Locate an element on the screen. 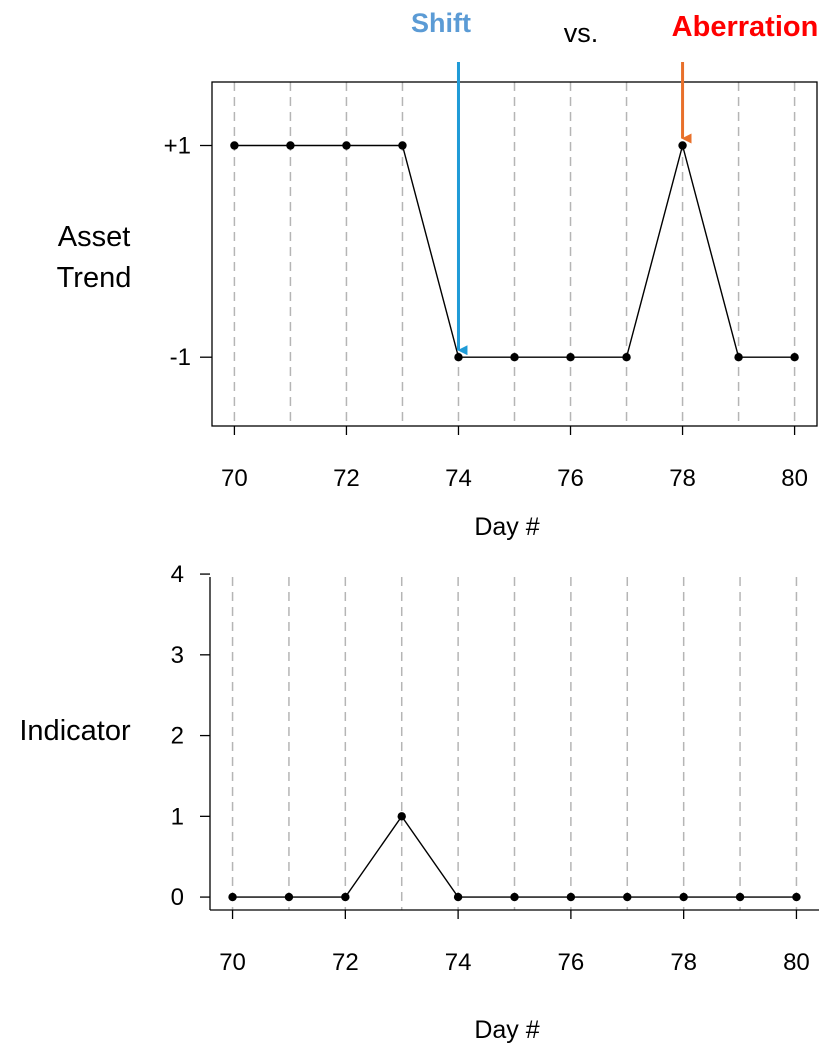  y-tick-label-2: 2 is located at coordinates (177, 736).